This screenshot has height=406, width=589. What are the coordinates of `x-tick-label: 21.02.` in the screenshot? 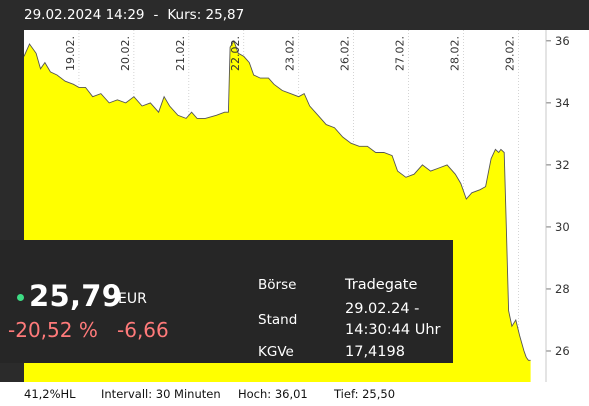 It's located at (180, 53).